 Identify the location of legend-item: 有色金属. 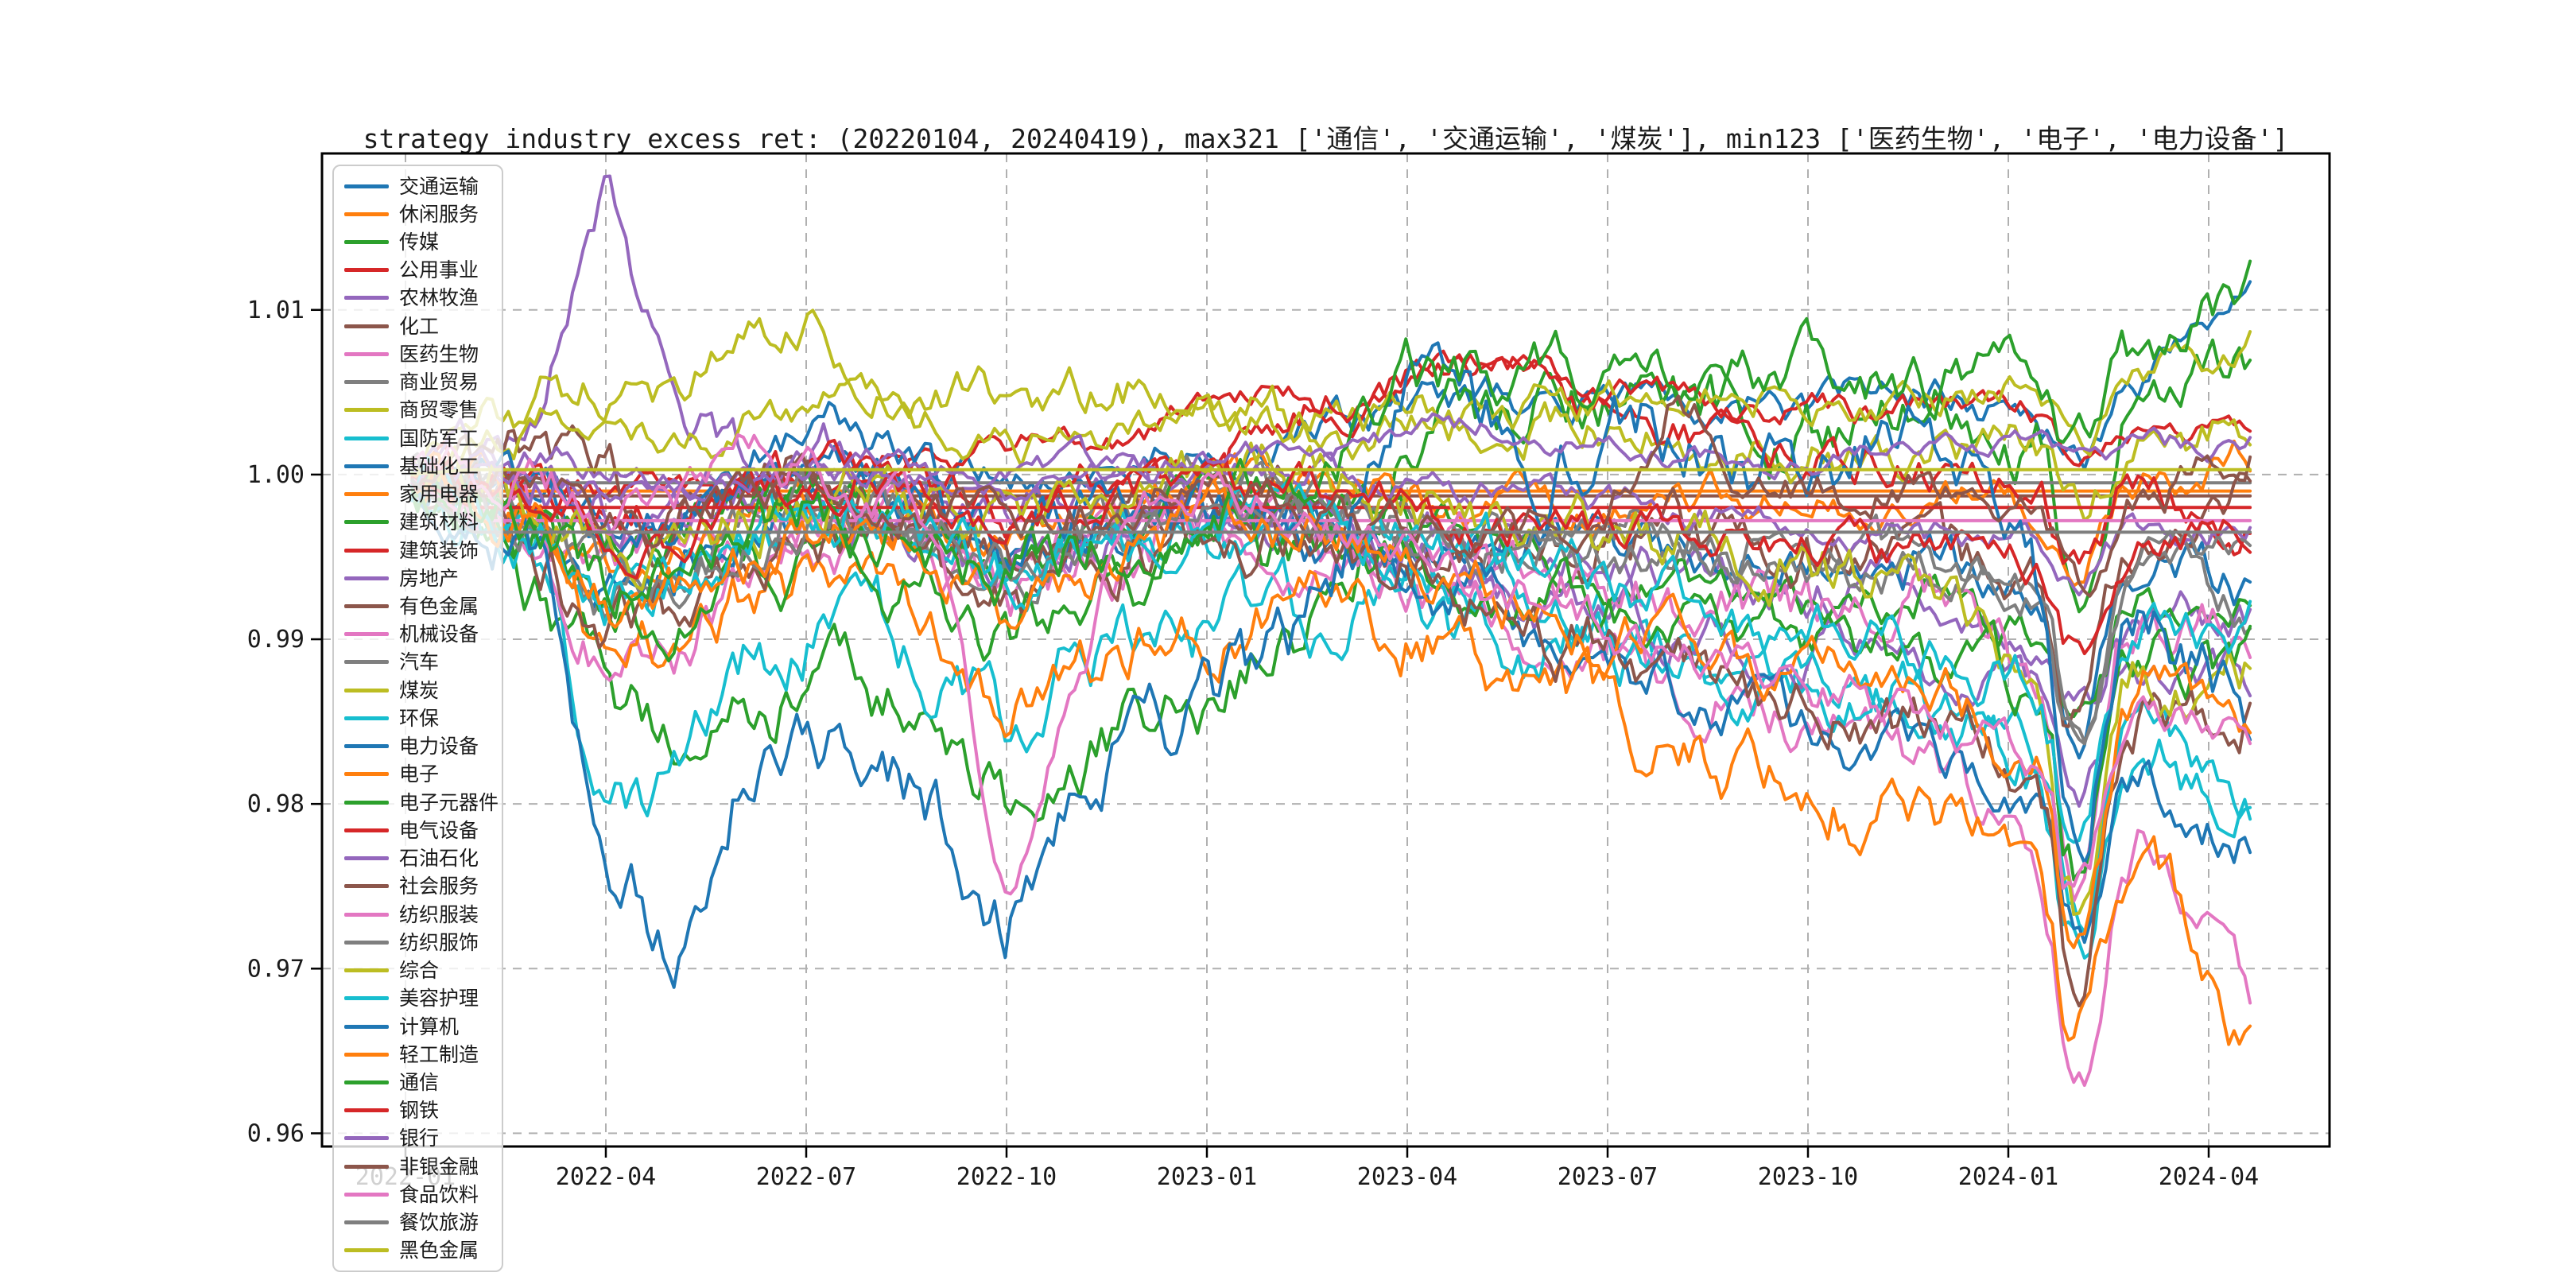
(418, 606).